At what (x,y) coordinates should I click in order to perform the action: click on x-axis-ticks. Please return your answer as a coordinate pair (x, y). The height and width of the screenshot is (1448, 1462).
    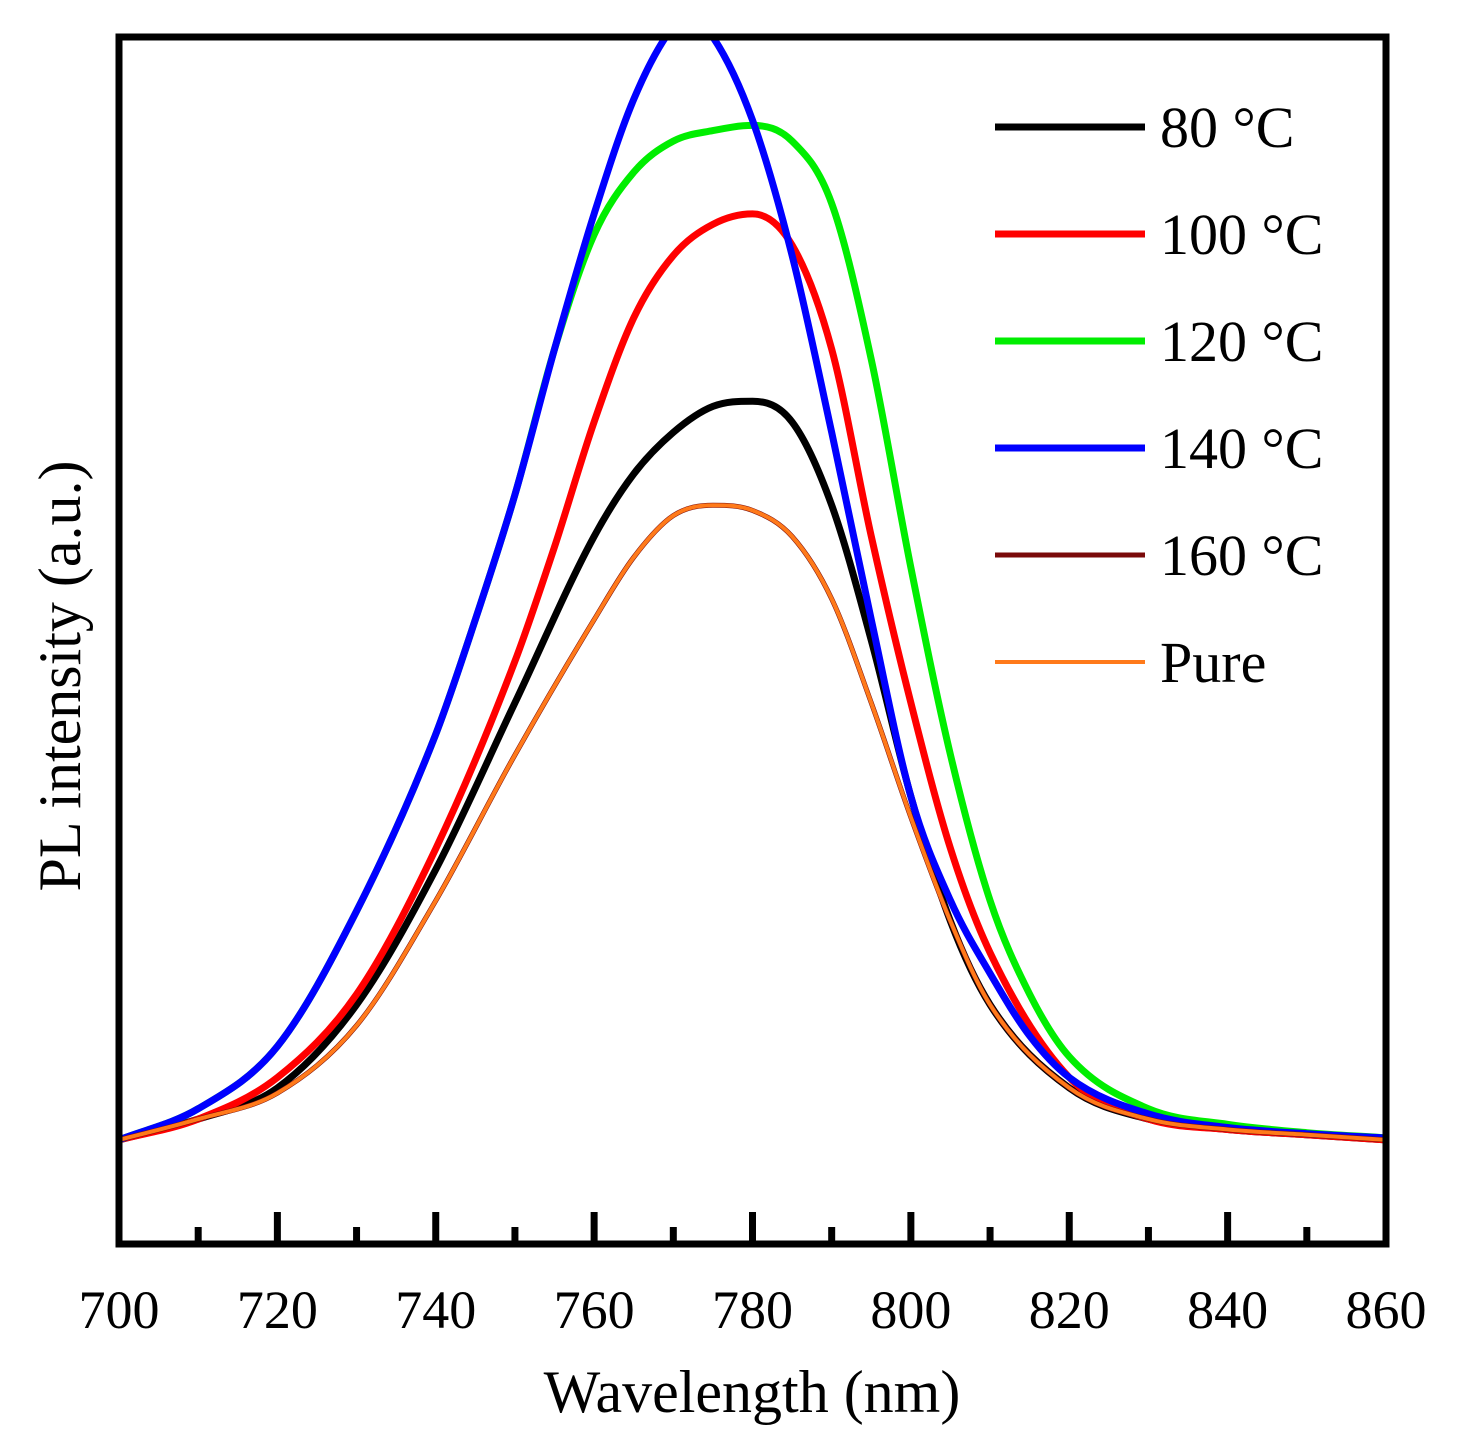
    Looking at the image, I should click on (752, 1228).